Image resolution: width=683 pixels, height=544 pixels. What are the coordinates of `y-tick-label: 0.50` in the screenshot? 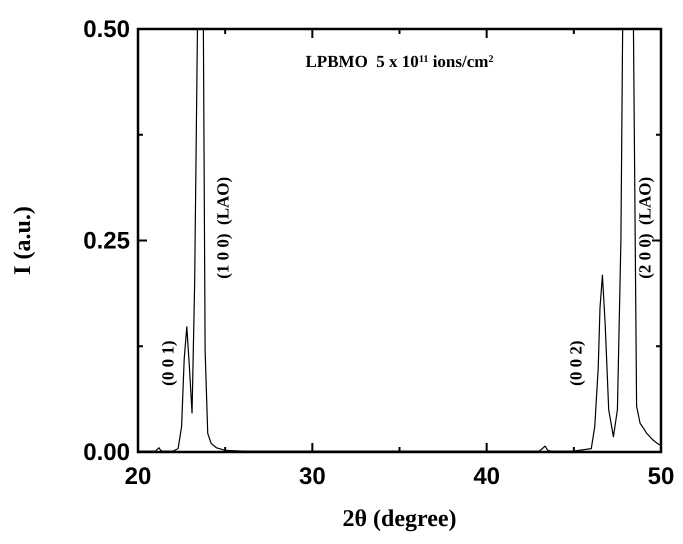 It's located at (106, 29).